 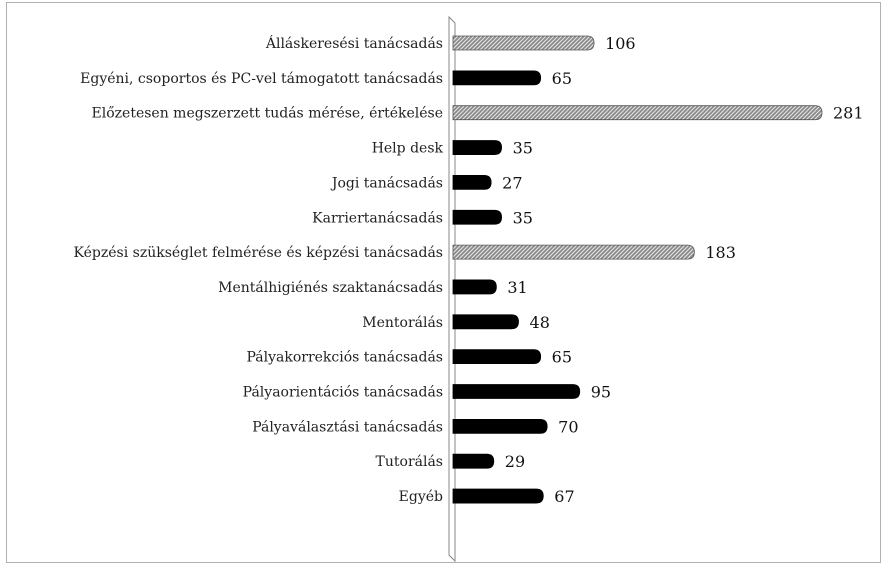 I want to click on category-label: Jogi tanácsadás, so click(x=386, y=183).